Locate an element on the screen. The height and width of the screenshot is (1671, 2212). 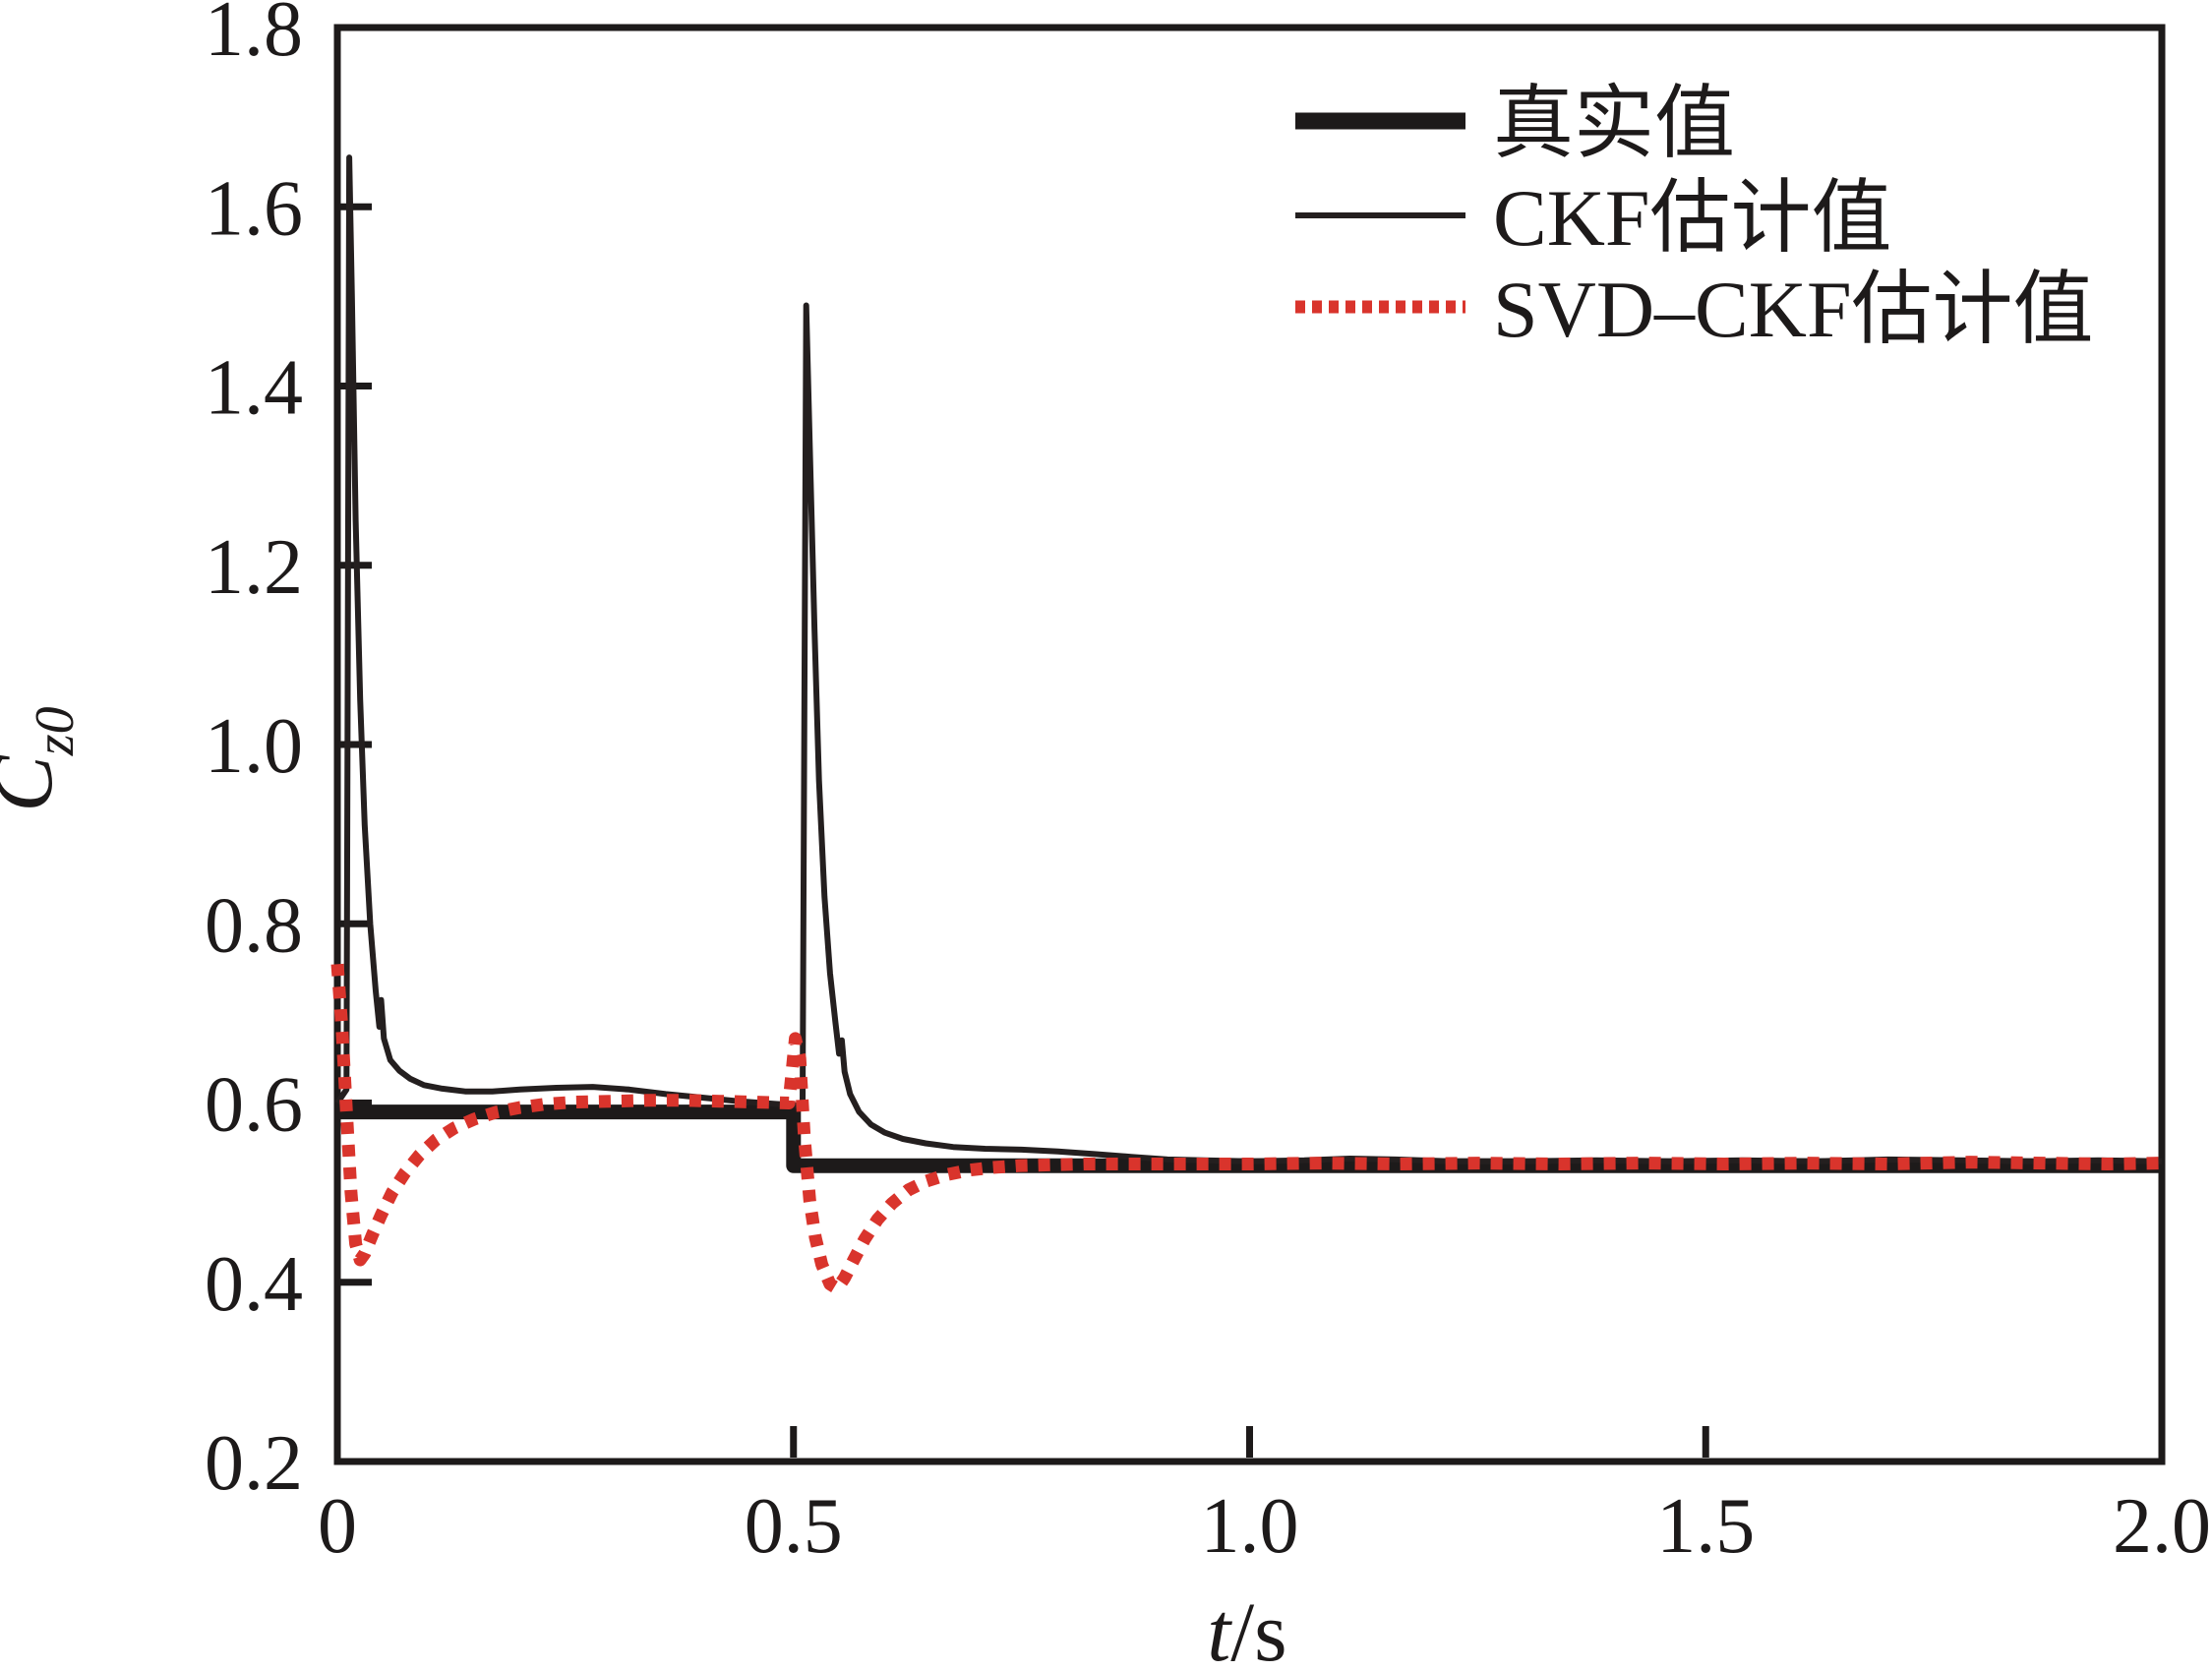
x-tick-label: 1.0 is located at coordinates (1250, 1526).